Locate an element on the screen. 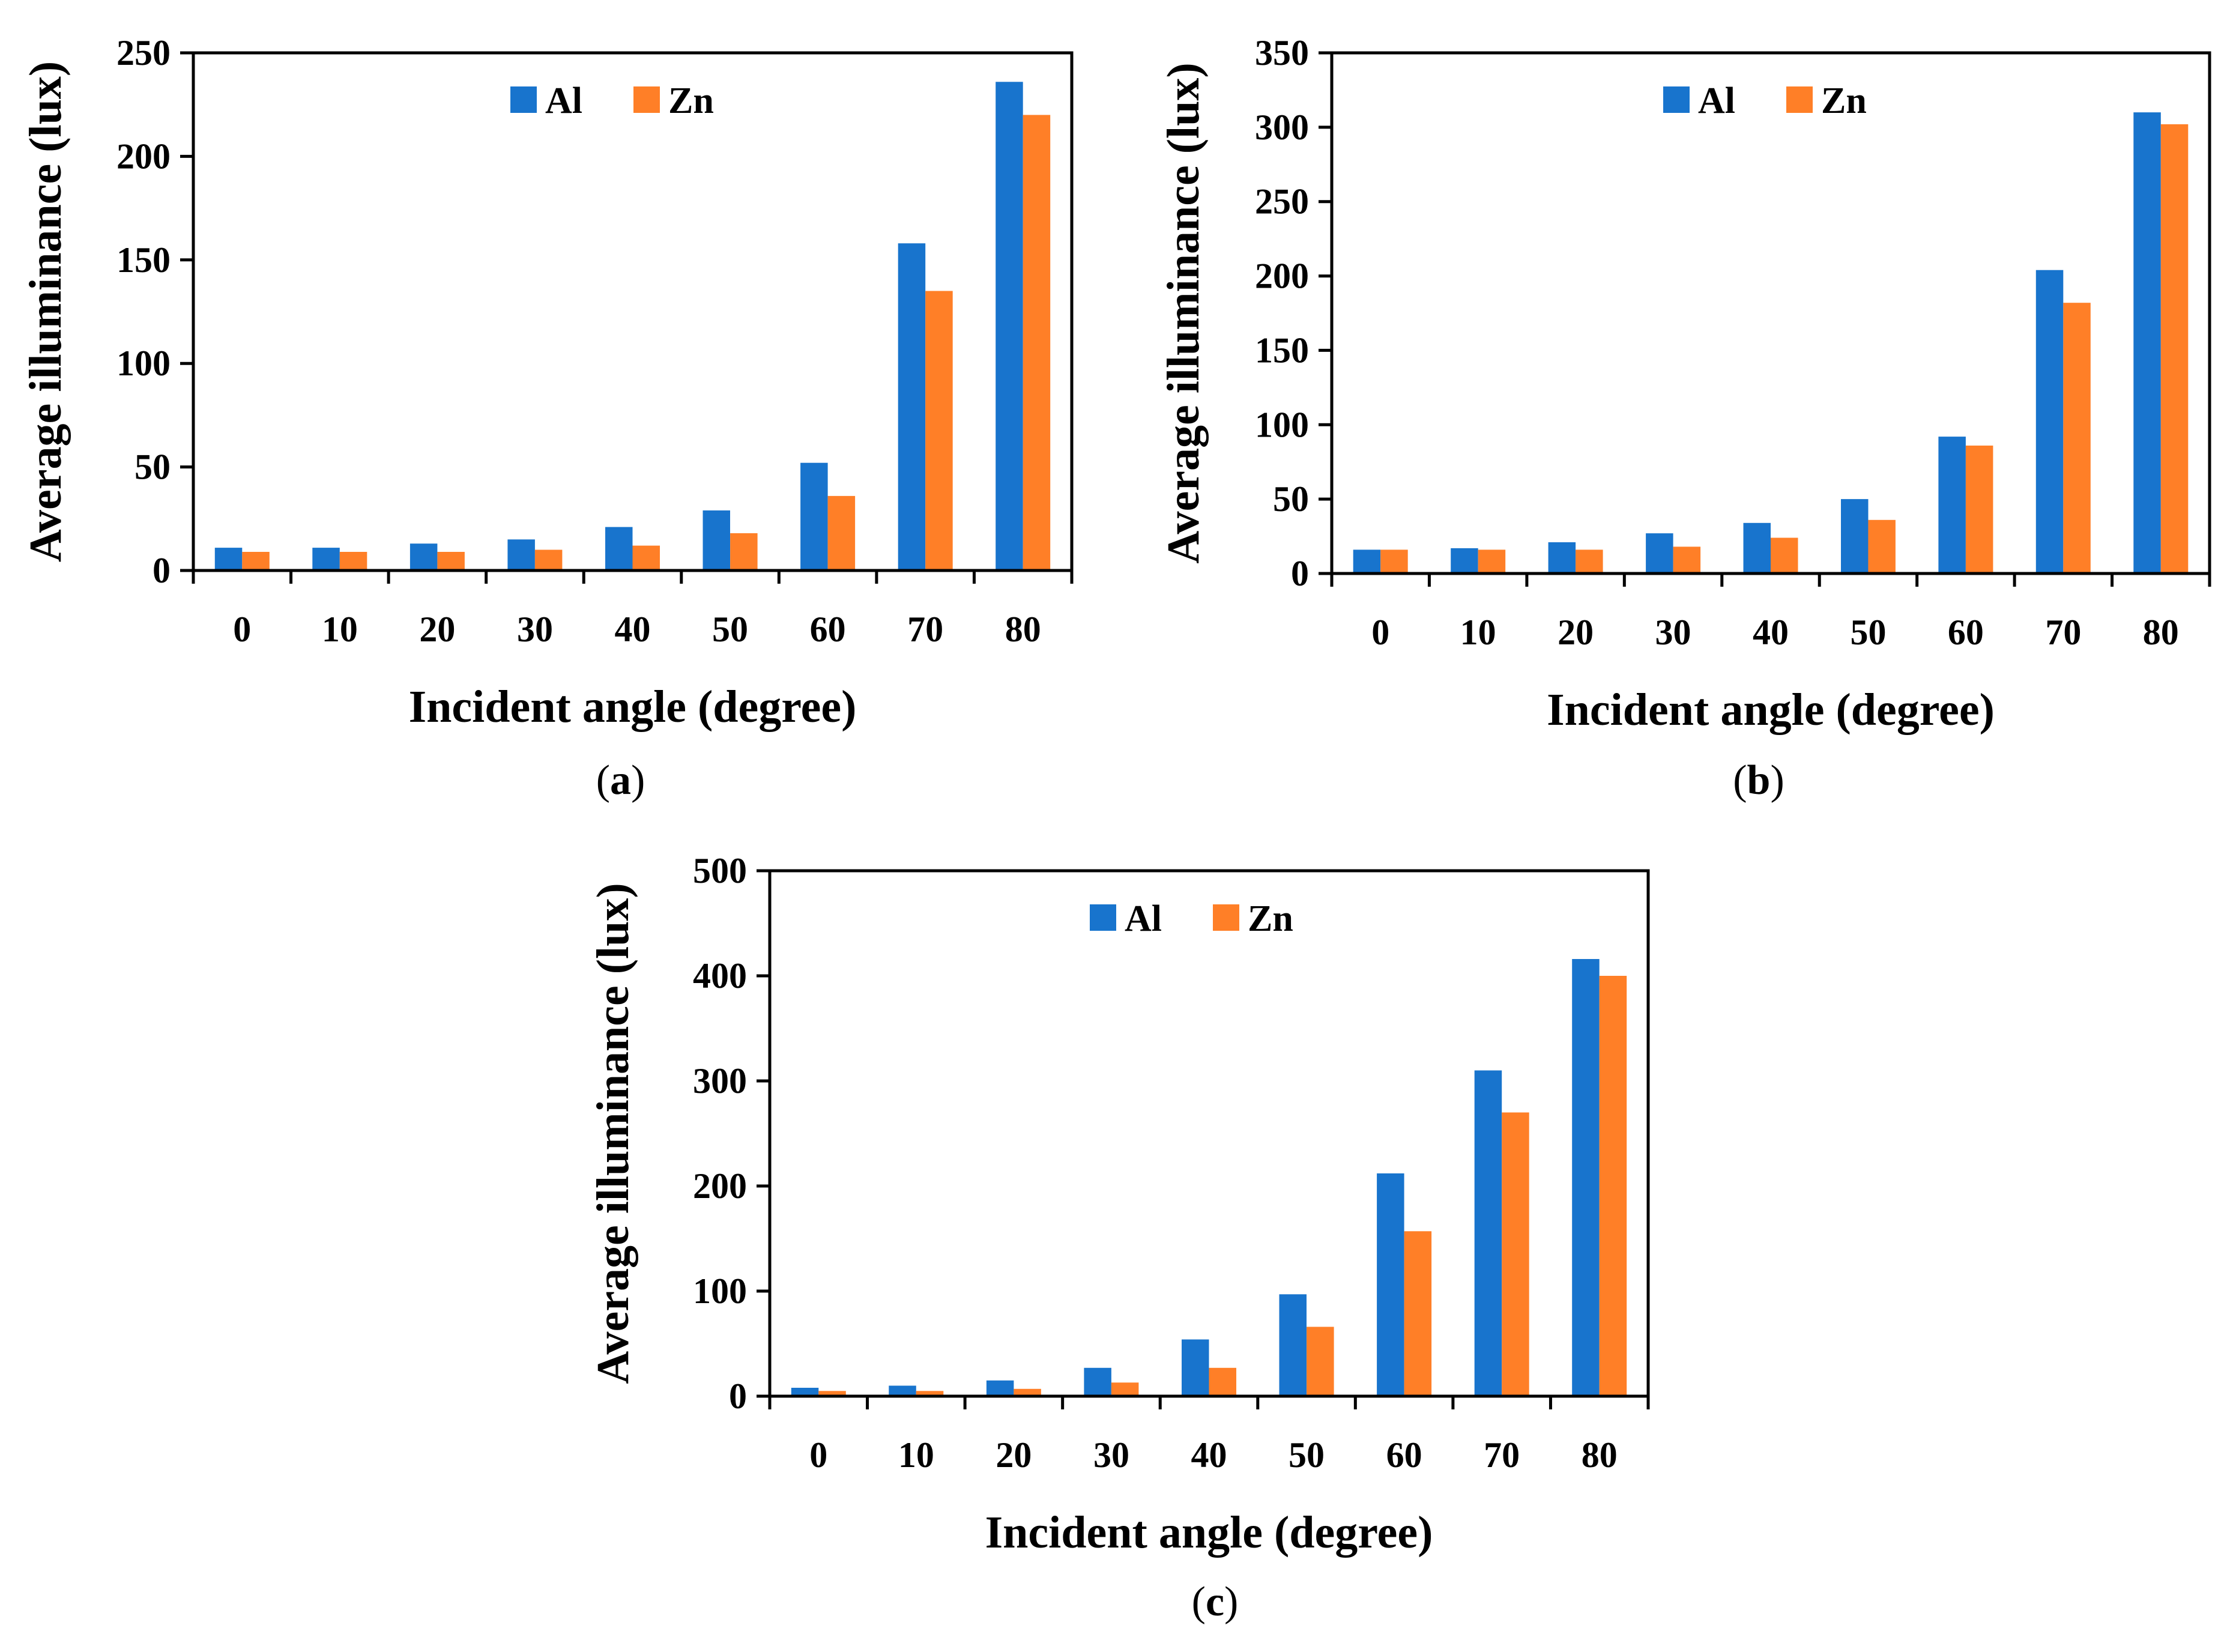 The width and height of the screenshot is (2230, 1652). y-tick-label: 350 is located at coordinates (1282, 53).